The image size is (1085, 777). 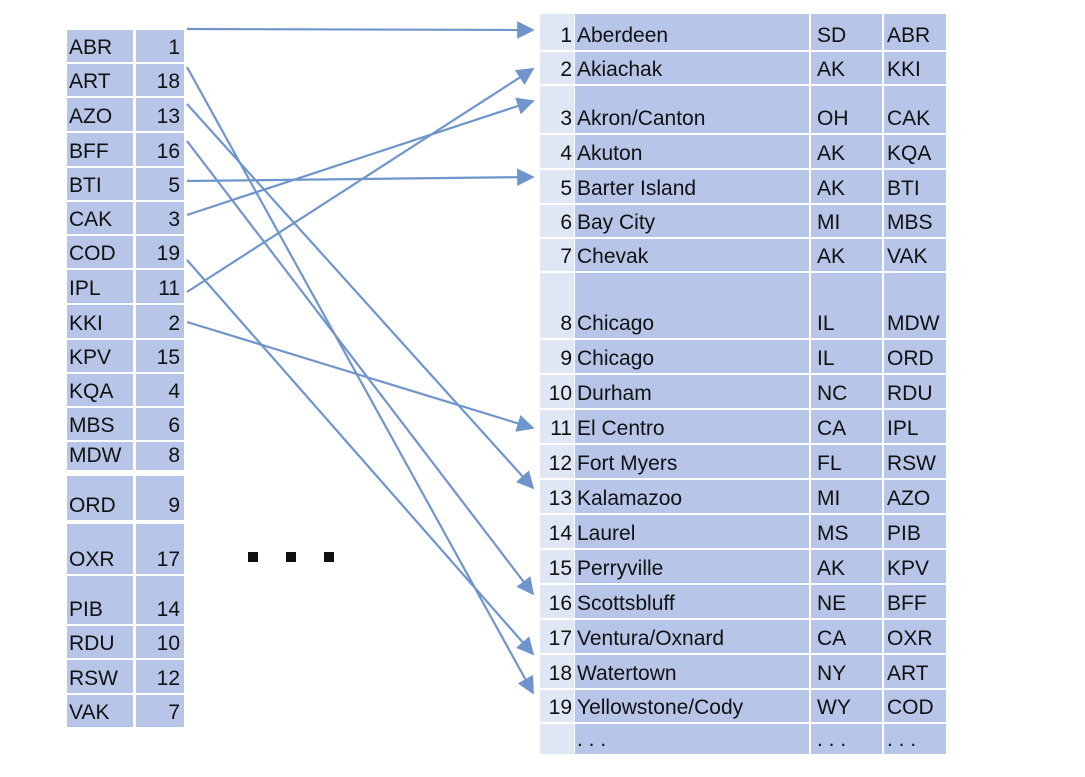 What do you see at coordinates (692, 671) in the screenshot?
I see `right-city-cell: Watertown` at bounding box center [692, 671].